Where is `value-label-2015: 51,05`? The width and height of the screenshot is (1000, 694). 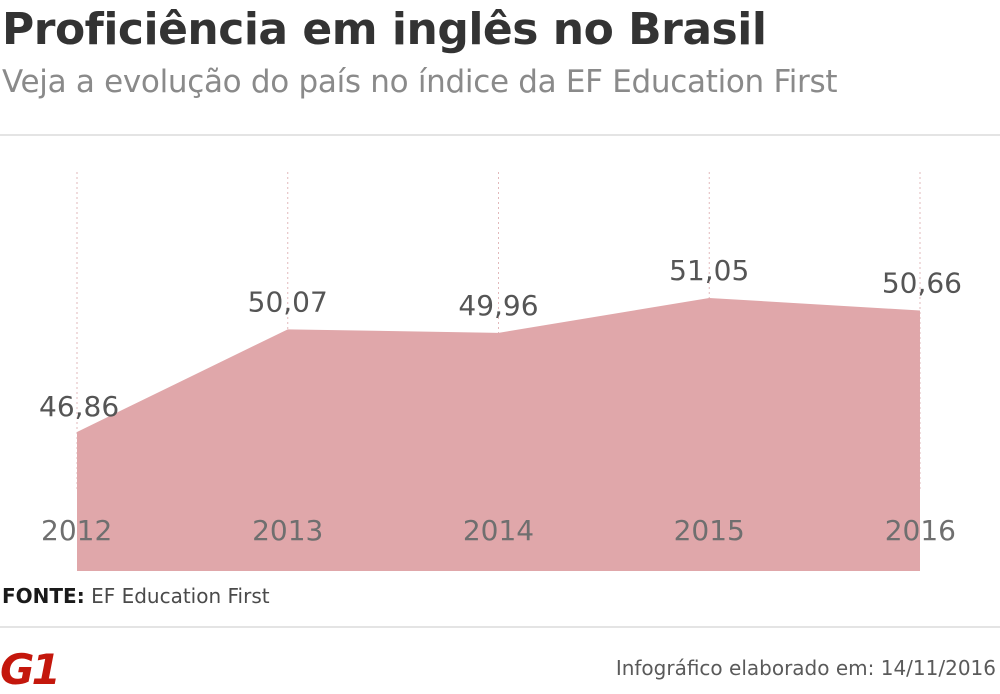 value-label-2015: 51,05 is located at coordinates (709, 270).